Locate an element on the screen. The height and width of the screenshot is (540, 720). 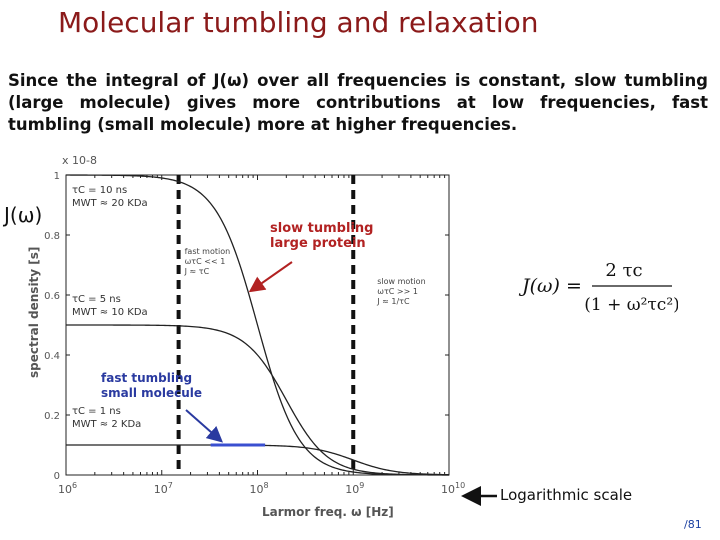
y-axis-label: spectral density [s] is located at coordinates (34, 312).